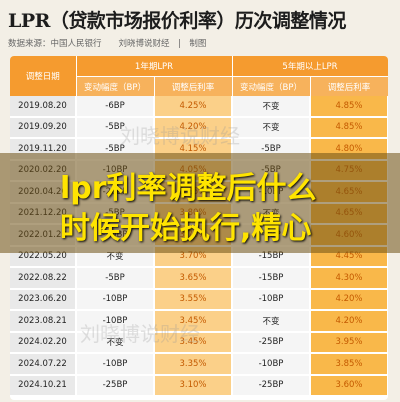 Image resolution: width=400 pixels, height=402 pixels. What do you see at coordinates (349, 364) in the screenshot?
I see `lpr5-rate-cell: 3.85%` at bounding box center [349, 364].